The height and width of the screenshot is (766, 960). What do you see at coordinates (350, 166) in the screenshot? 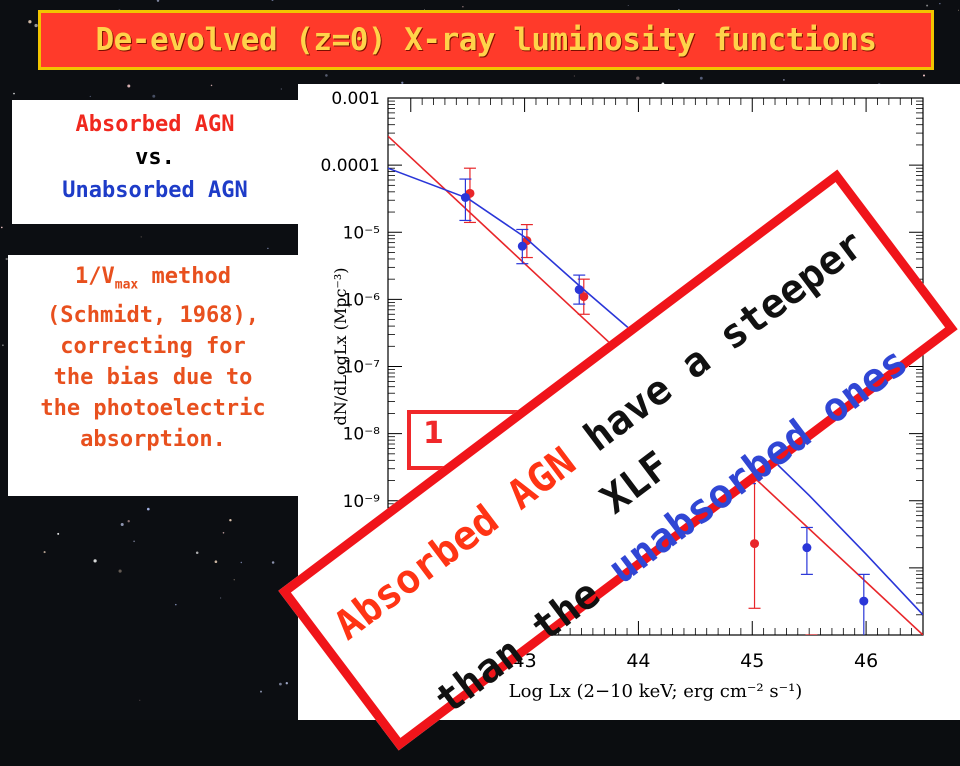
I see `y-tick-label: 0.0001` at bounding box center [350, 166].